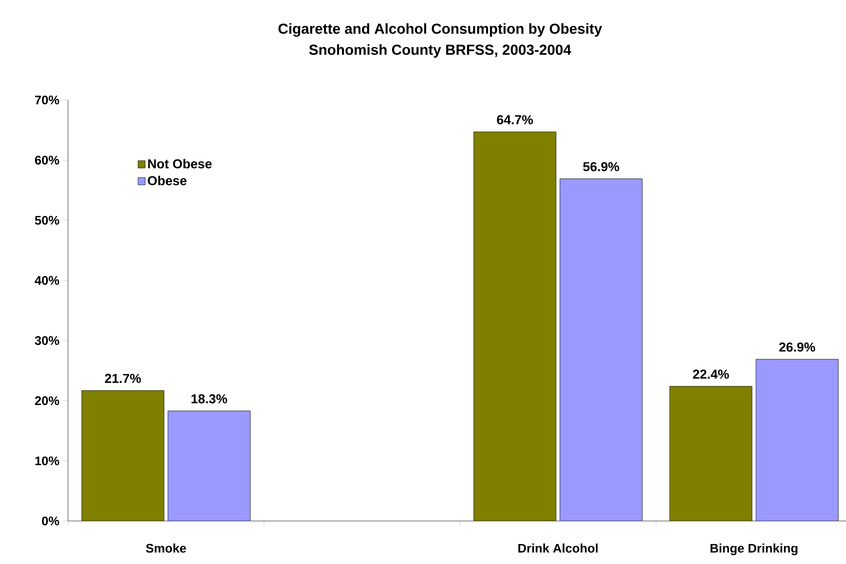 The width and height of the screenshot is (846, 564). I want to click on legend-label: Not Obese, so click(180, 163).